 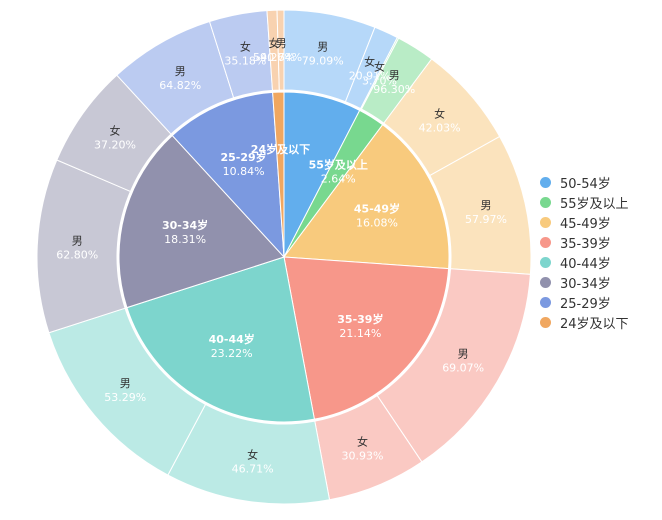 I want to click on inner-slice-value: 16.08%, so click(x=377, y=222).